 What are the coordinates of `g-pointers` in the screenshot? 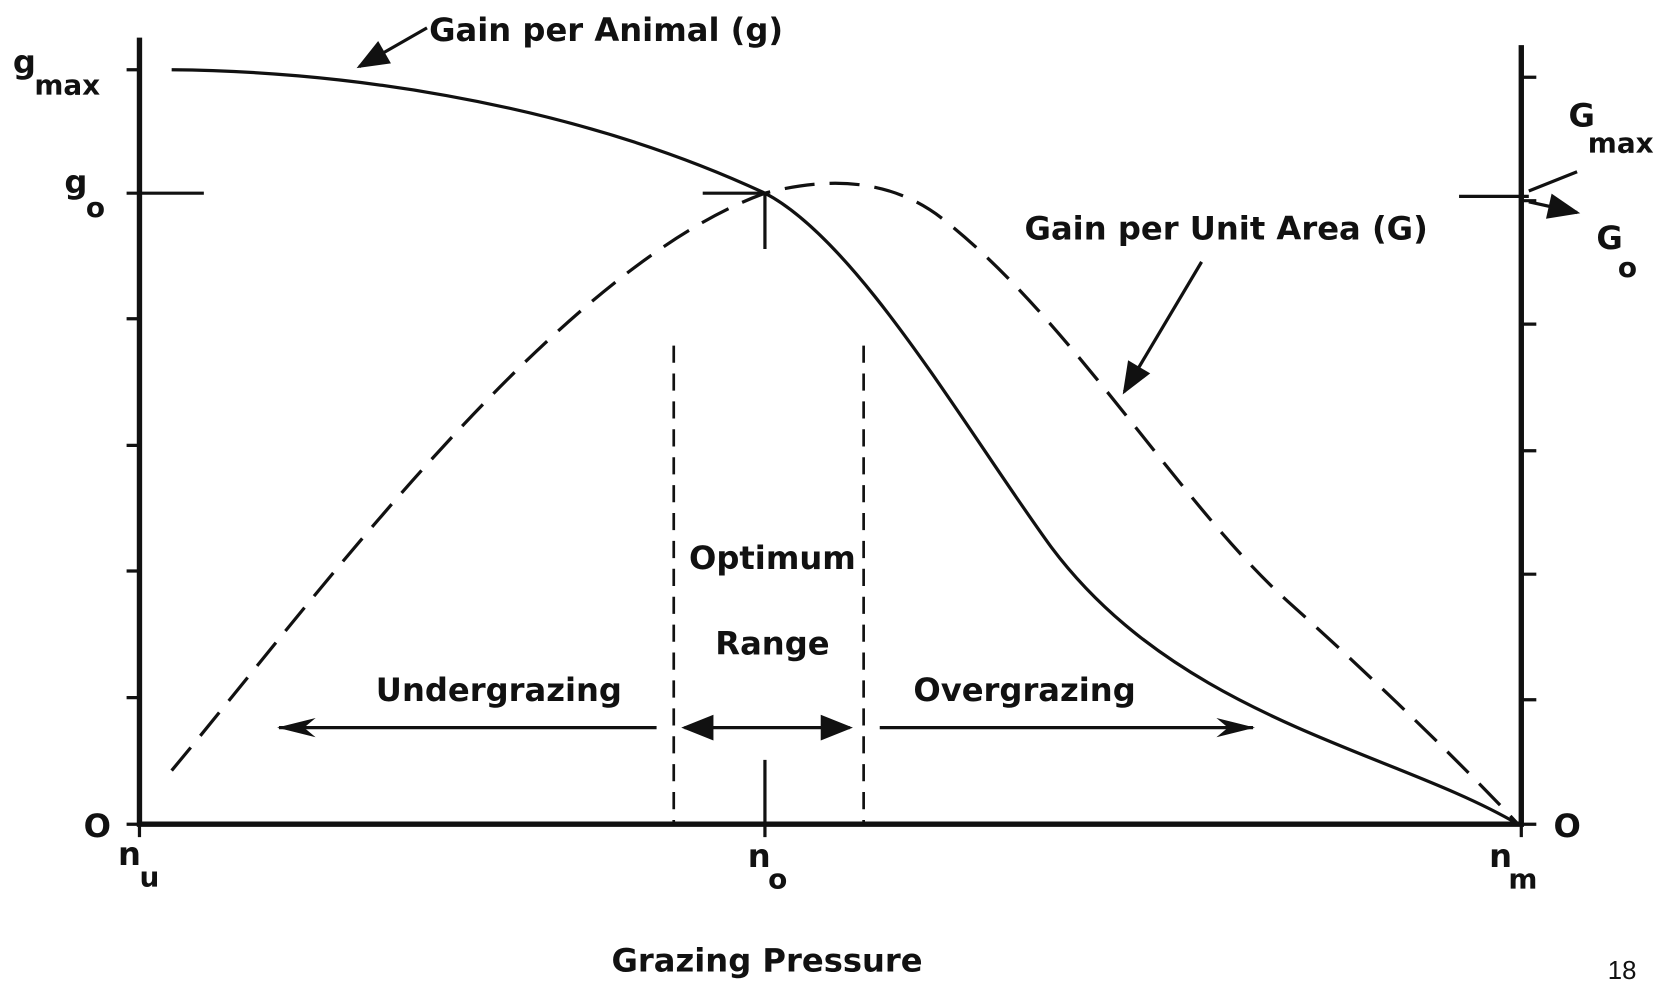 It's located at (1552, 191).